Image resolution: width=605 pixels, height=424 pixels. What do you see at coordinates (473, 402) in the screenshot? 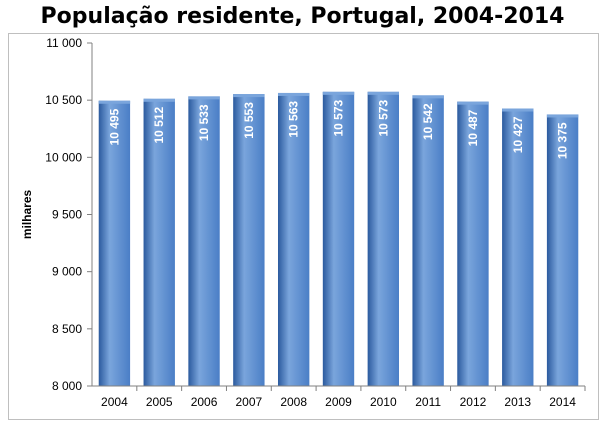
I see `x-tick-label: 2012` at bounding box center [473, 402].